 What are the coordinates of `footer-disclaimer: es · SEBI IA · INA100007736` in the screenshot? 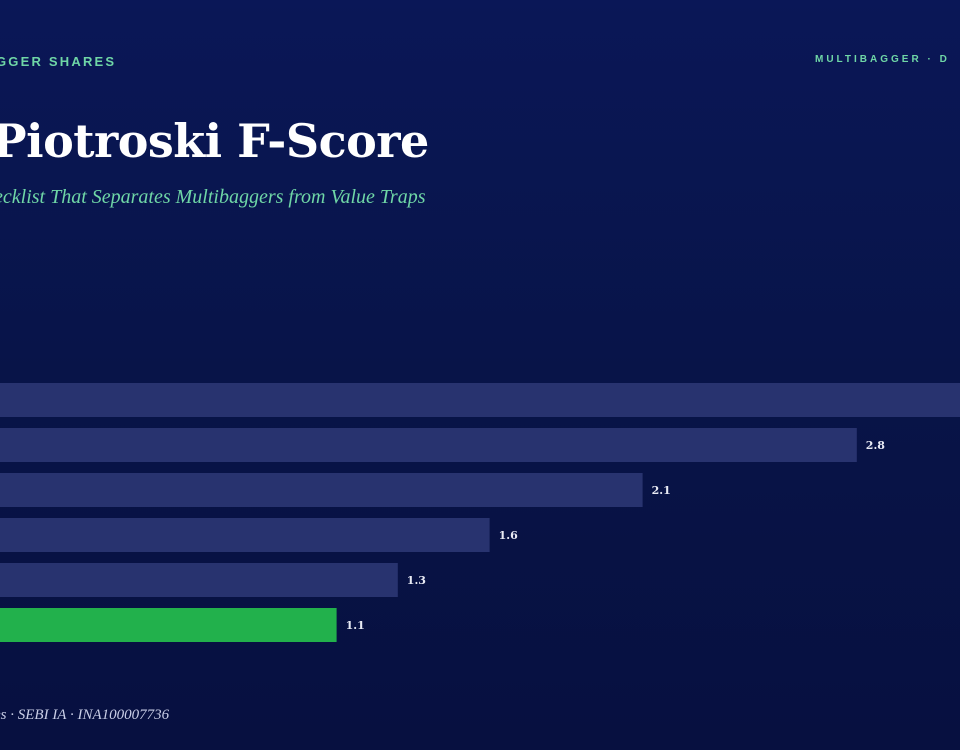 It's located at (85, 715).